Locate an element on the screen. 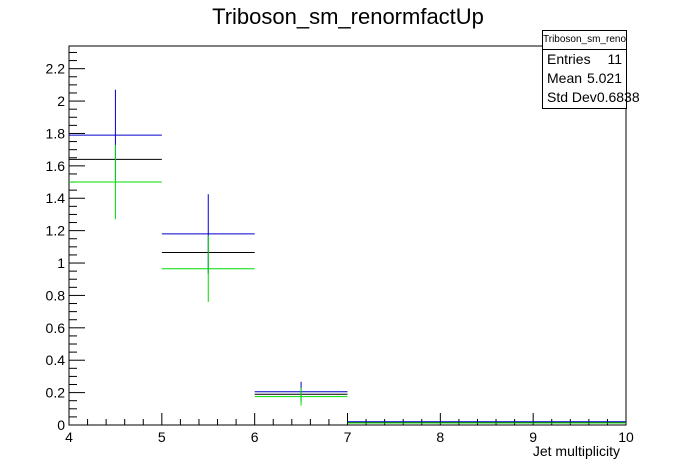 Image resolution: width=696 pixels, height=472 pixels. y-tick-label: 1.8 is located at coordinates (56, 133).